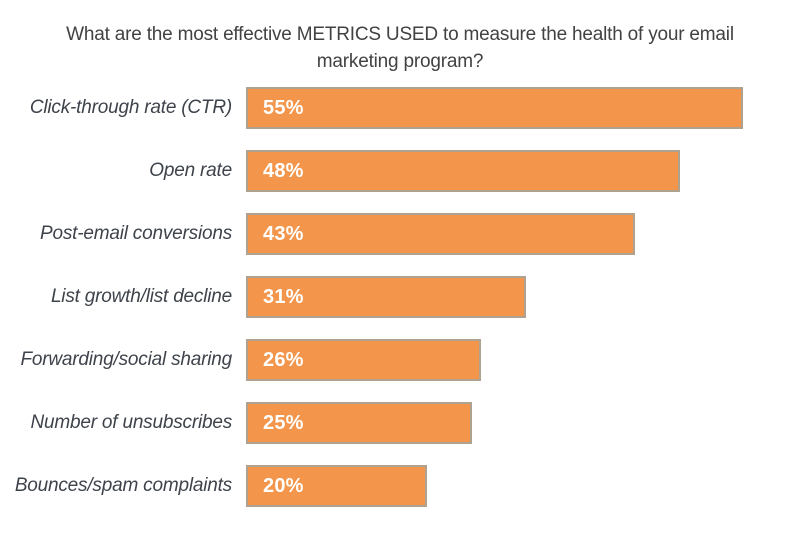  What do you see at coordinates (130, 107) in the screenshot?
I see `category-label: Click-through rate (CTR)` at bounding box center [130, 107].